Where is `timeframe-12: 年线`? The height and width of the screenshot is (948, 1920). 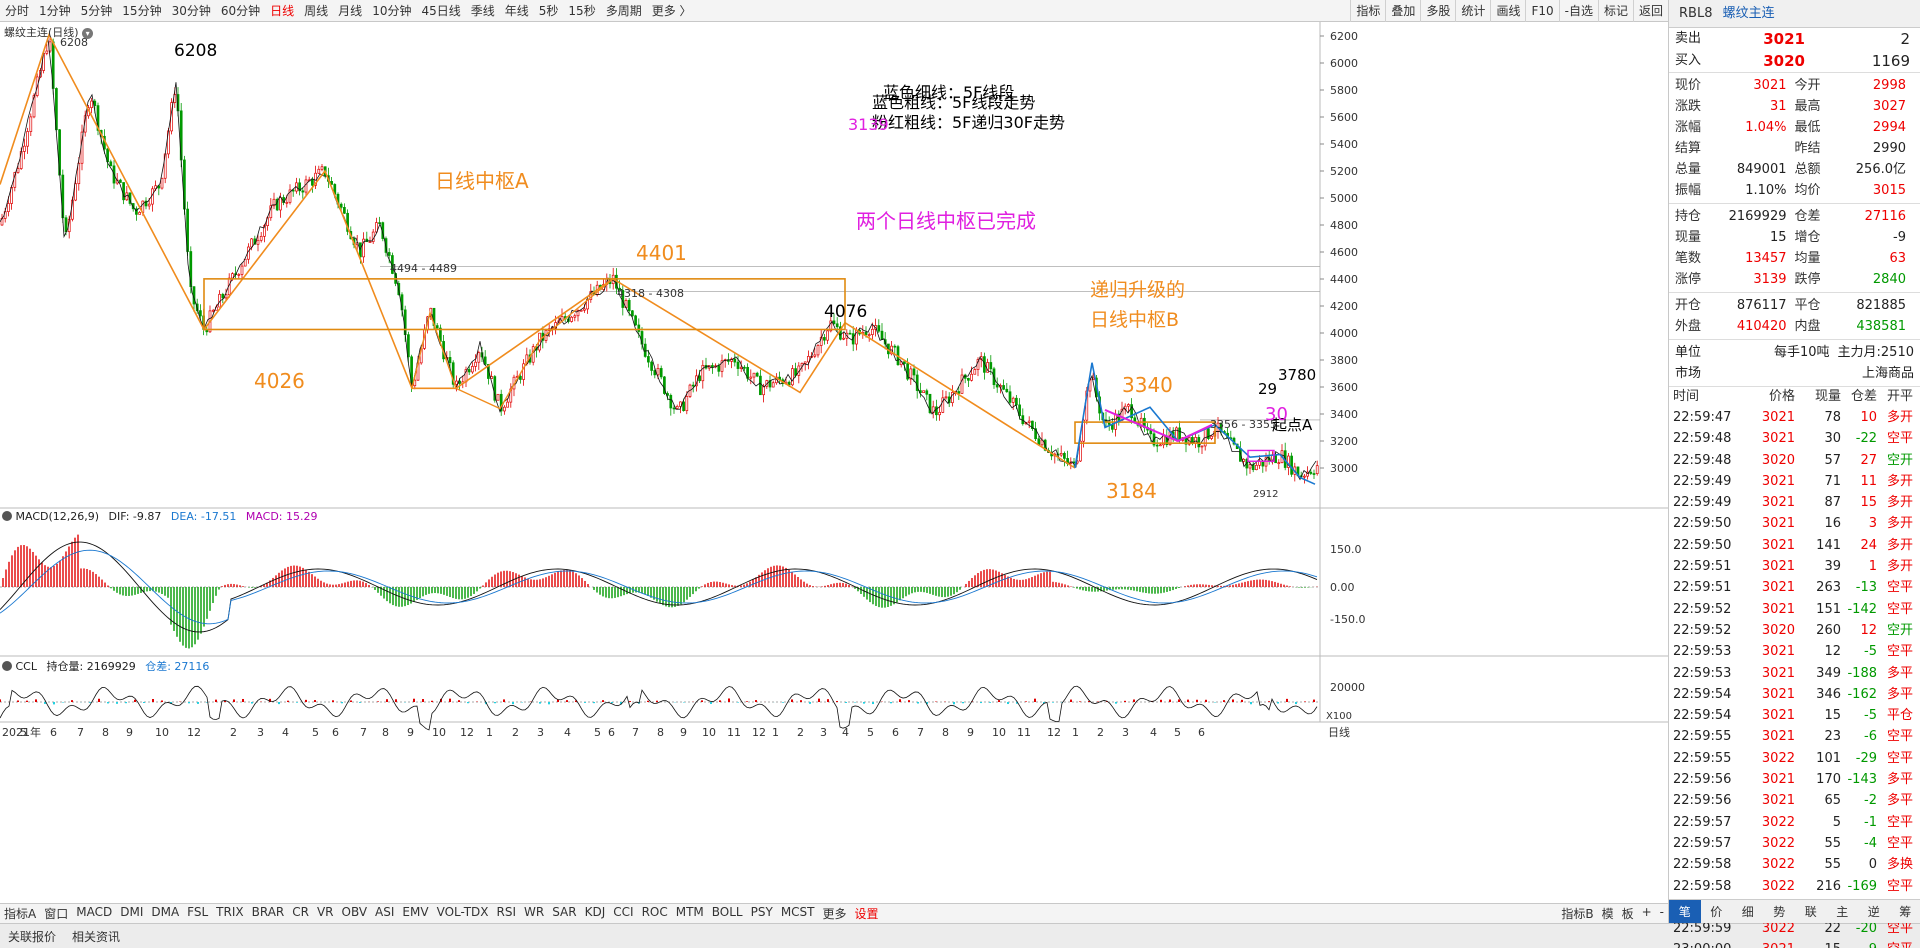
timeframe-12: 年线 is located at coordinates (516, 10).